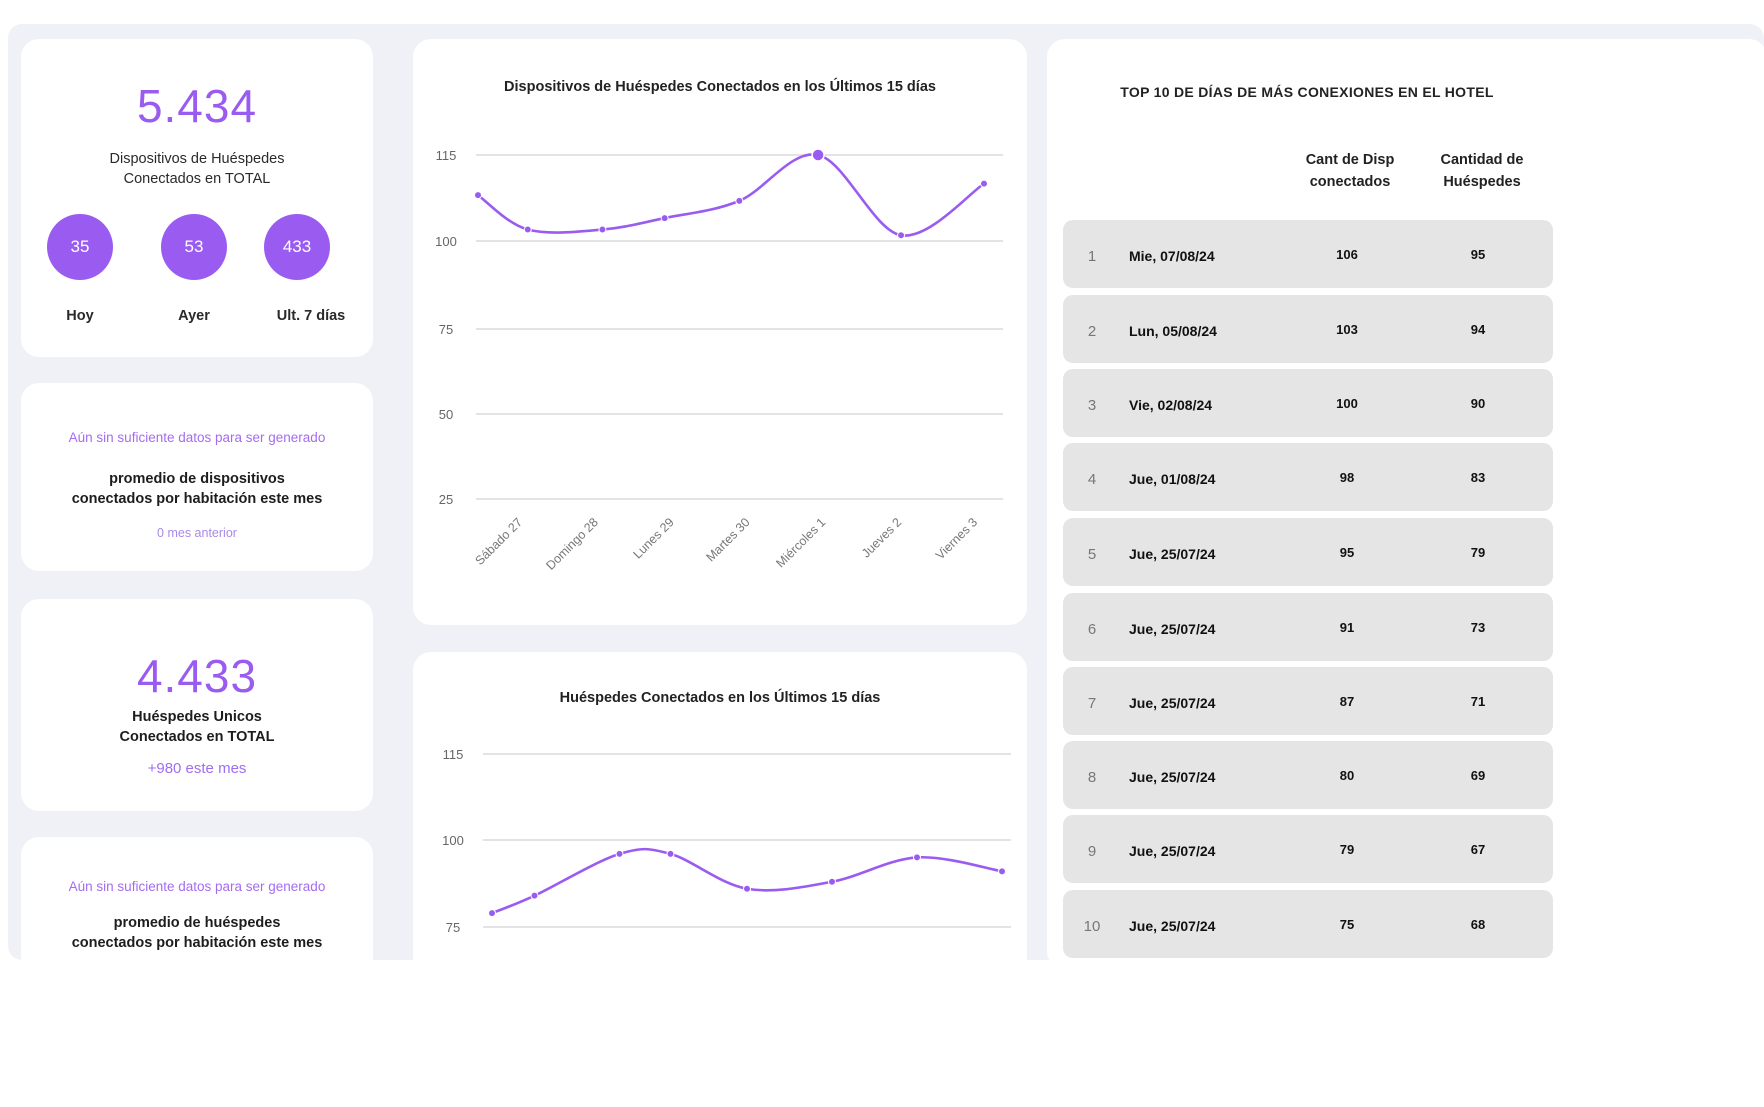  What do you see at coordinates (1092, 703) in the screenshot?
I see `row-rank: 7` at bounding box center [1092, 703].